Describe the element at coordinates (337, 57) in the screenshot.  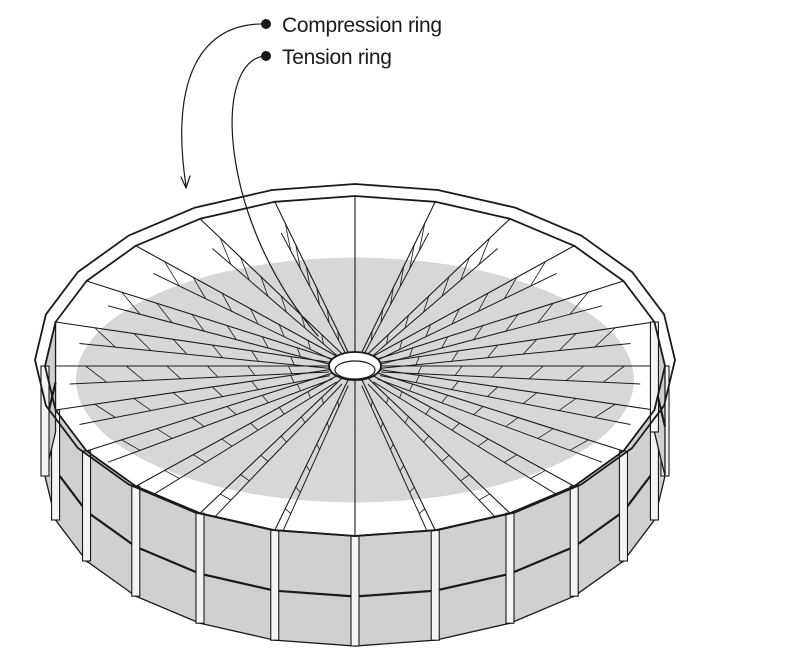
I see `tension-ring-label: Tension ring` at that location.